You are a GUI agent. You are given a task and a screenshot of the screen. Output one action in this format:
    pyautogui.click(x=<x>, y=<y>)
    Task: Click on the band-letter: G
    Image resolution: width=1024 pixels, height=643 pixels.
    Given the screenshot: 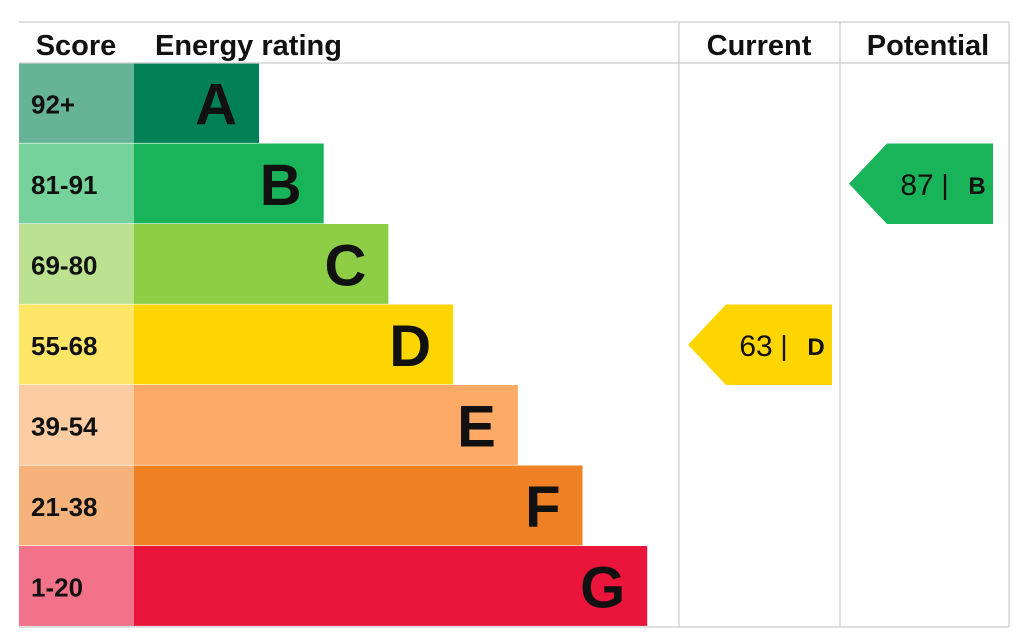 What is the action you would take?
    pyautogui.click(x=602, y=587)
    